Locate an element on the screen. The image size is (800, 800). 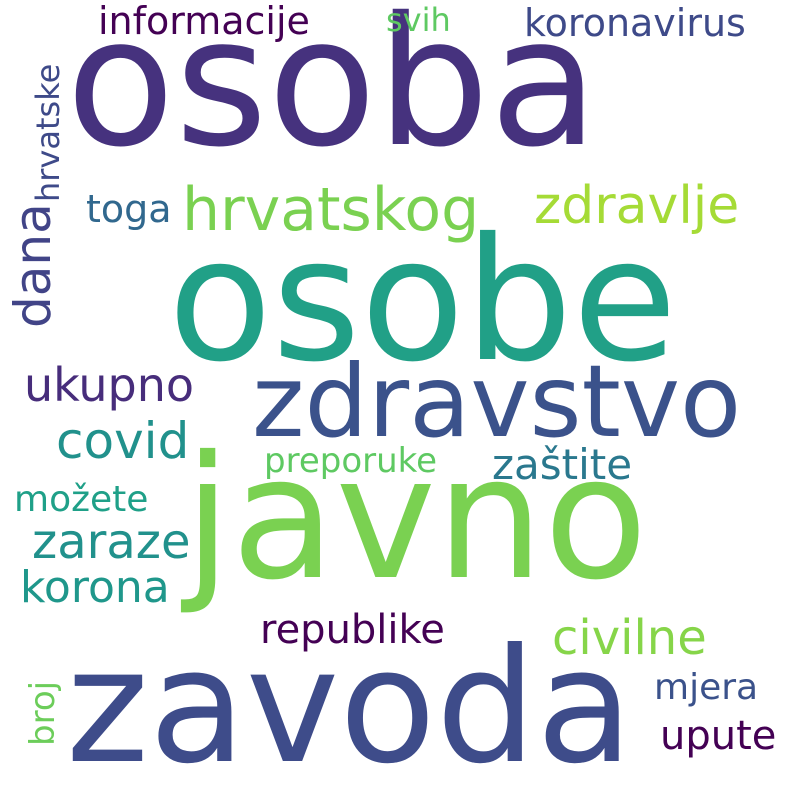
word-mjera: mjera is located at coordinates (706, 687).